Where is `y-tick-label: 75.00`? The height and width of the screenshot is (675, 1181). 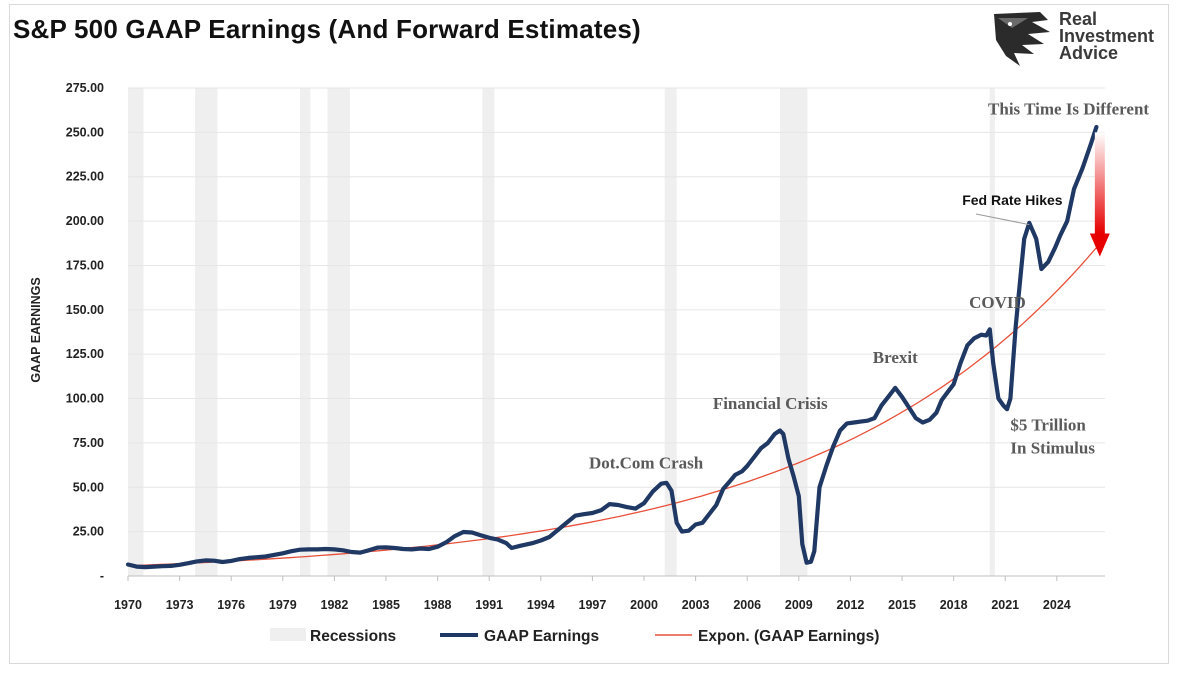 y-tick-label: 75.00 is located at coordinates (88, 443).